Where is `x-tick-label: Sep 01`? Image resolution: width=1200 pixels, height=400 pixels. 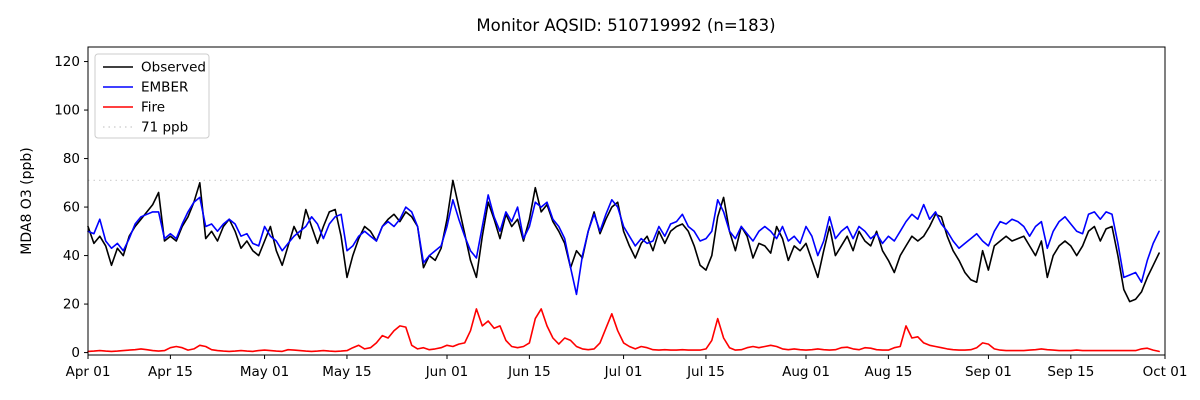 x-tick-label: Sep 01 is located at coordinates (988, 372).